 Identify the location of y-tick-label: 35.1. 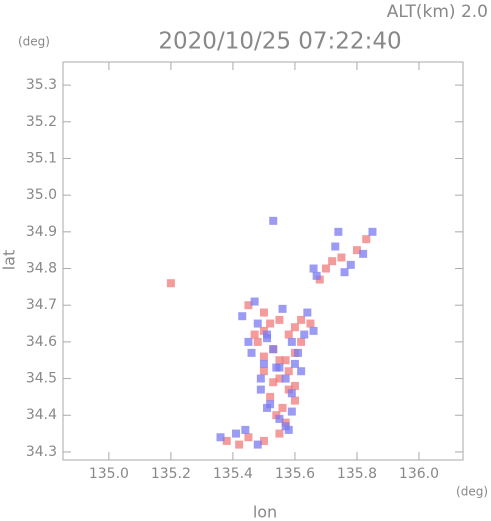
(41, 158).